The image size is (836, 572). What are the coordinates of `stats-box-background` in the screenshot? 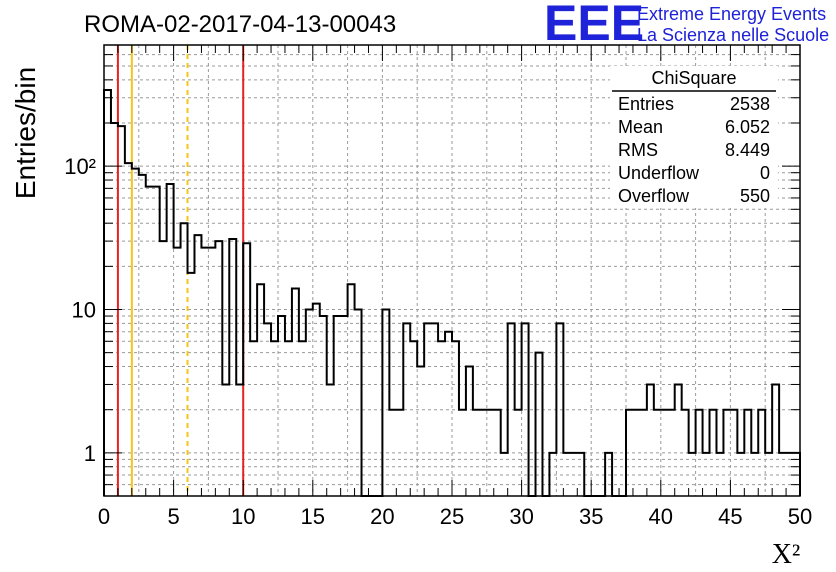 It's located at (694, 137).